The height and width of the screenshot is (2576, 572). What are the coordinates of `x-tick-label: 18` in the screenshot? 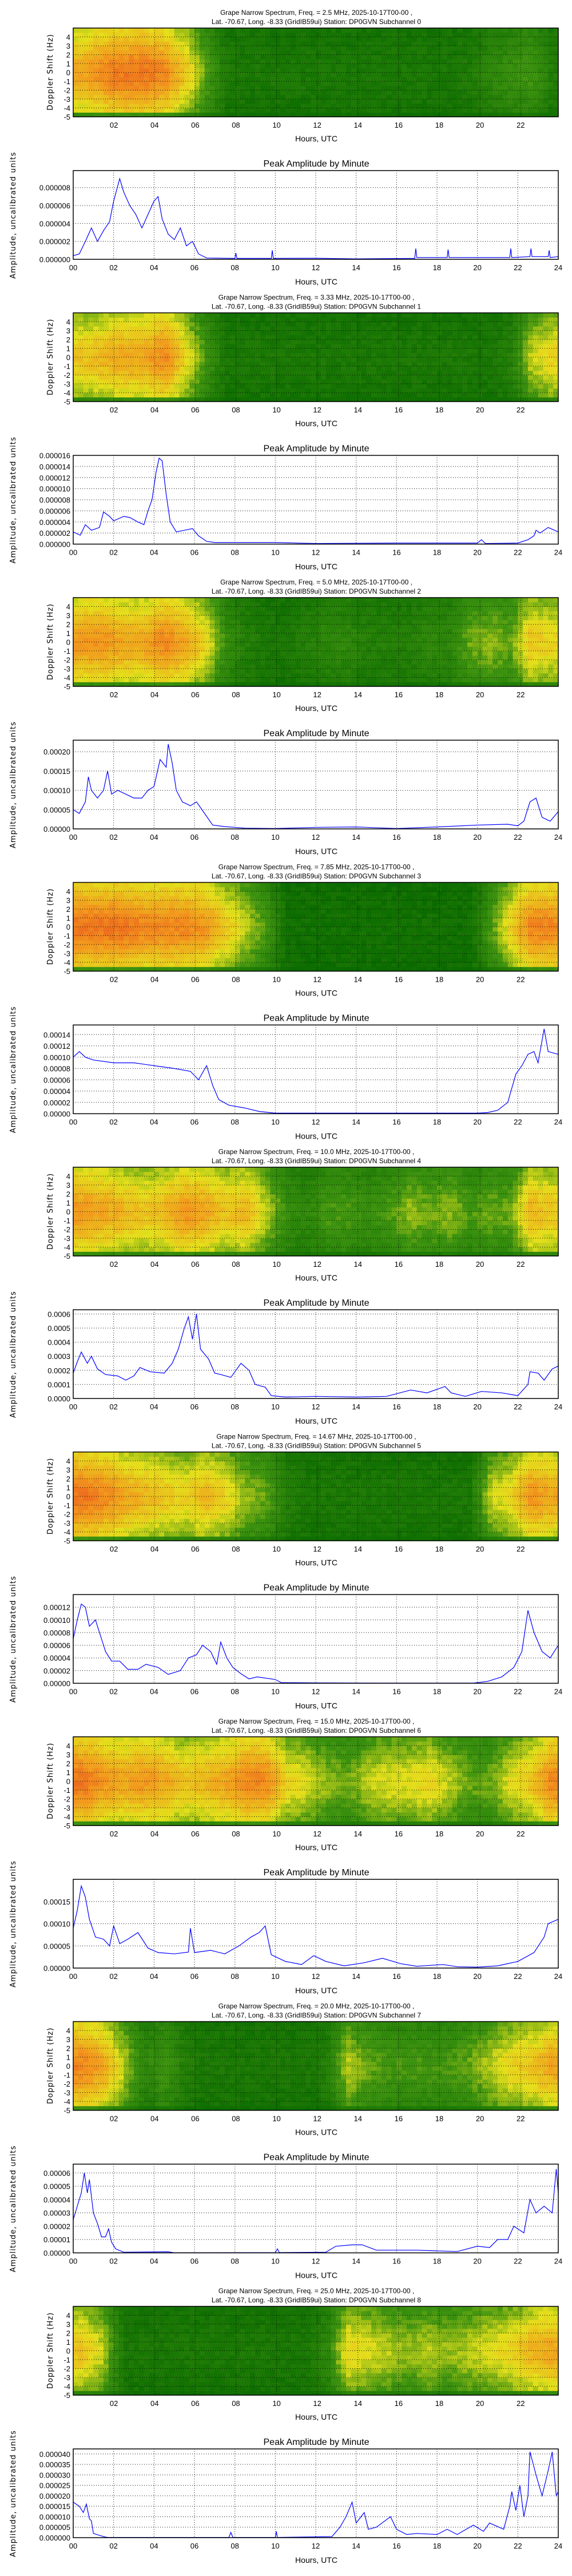 It's located at (437, 552).